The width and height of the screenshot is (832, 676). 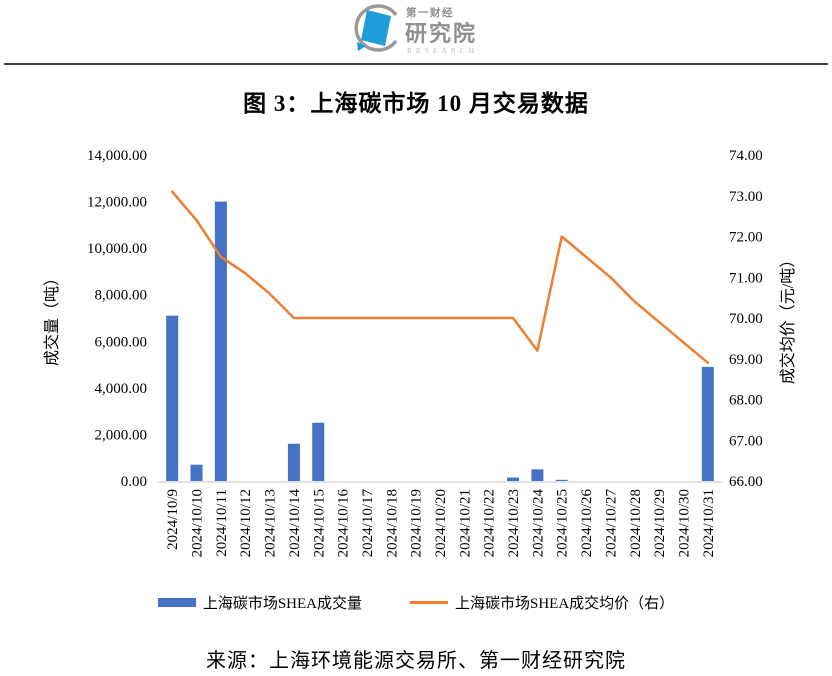 What do you see at coordinates (416, 103) in the screenshot?
I see `figure-title: 图 3：上海碳市场 10 月交易数据` at bounding box center [416, 103].